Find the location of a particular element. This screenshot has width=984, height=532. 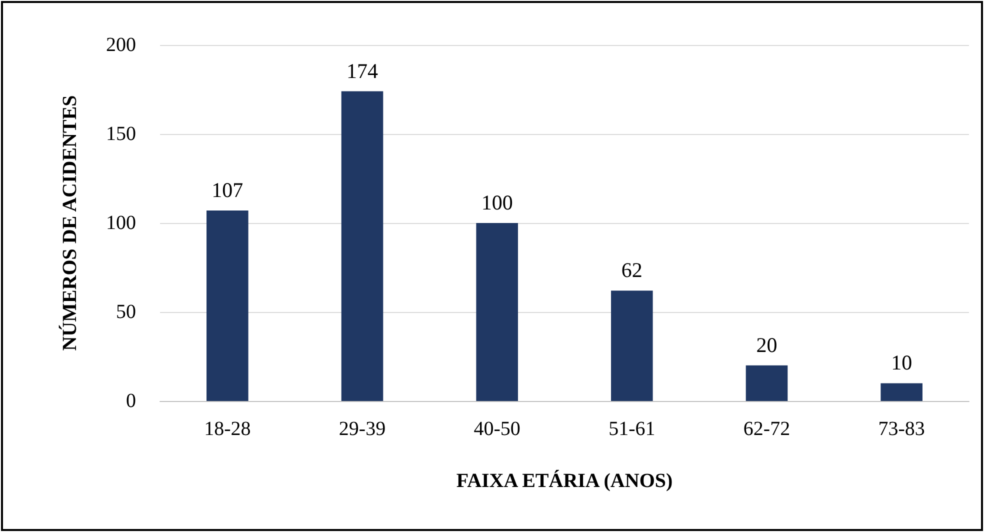

data-label: 62 is located at coordinates (631, 270).